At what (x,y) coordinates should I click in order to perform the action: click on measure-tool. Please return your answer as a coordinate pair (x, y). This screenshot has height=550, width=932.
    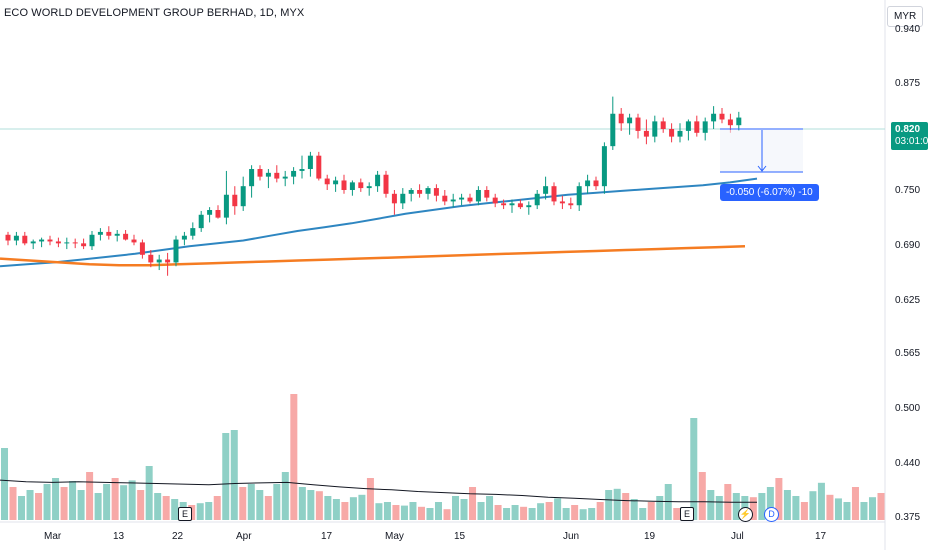
    Looking at the image, I should click on (761, 150).